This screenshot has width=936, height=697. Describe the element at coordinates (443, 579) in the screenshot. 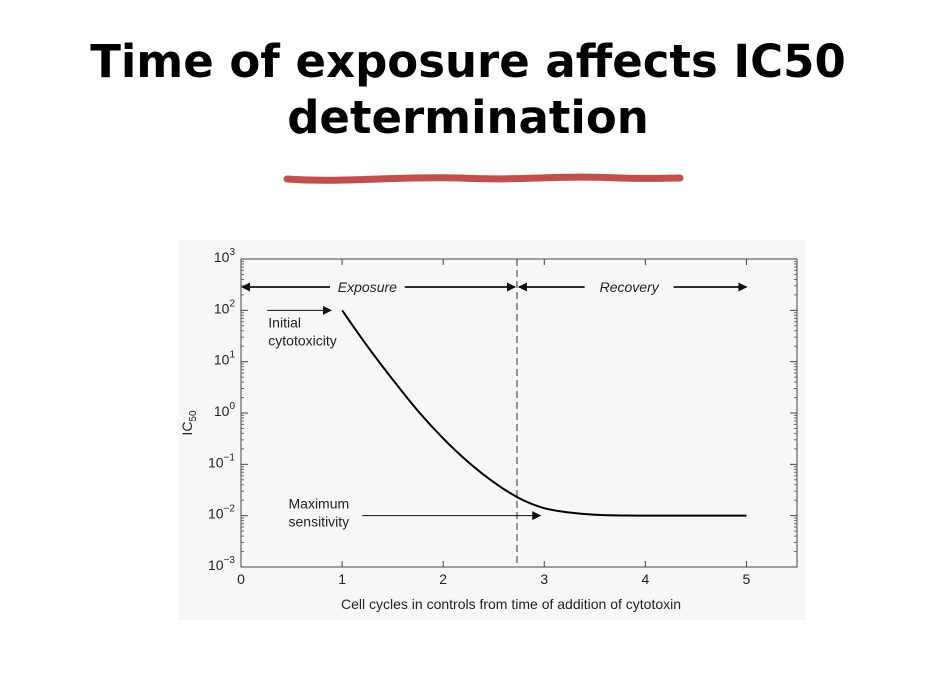

I see `x-tick-label: 2` at that location.